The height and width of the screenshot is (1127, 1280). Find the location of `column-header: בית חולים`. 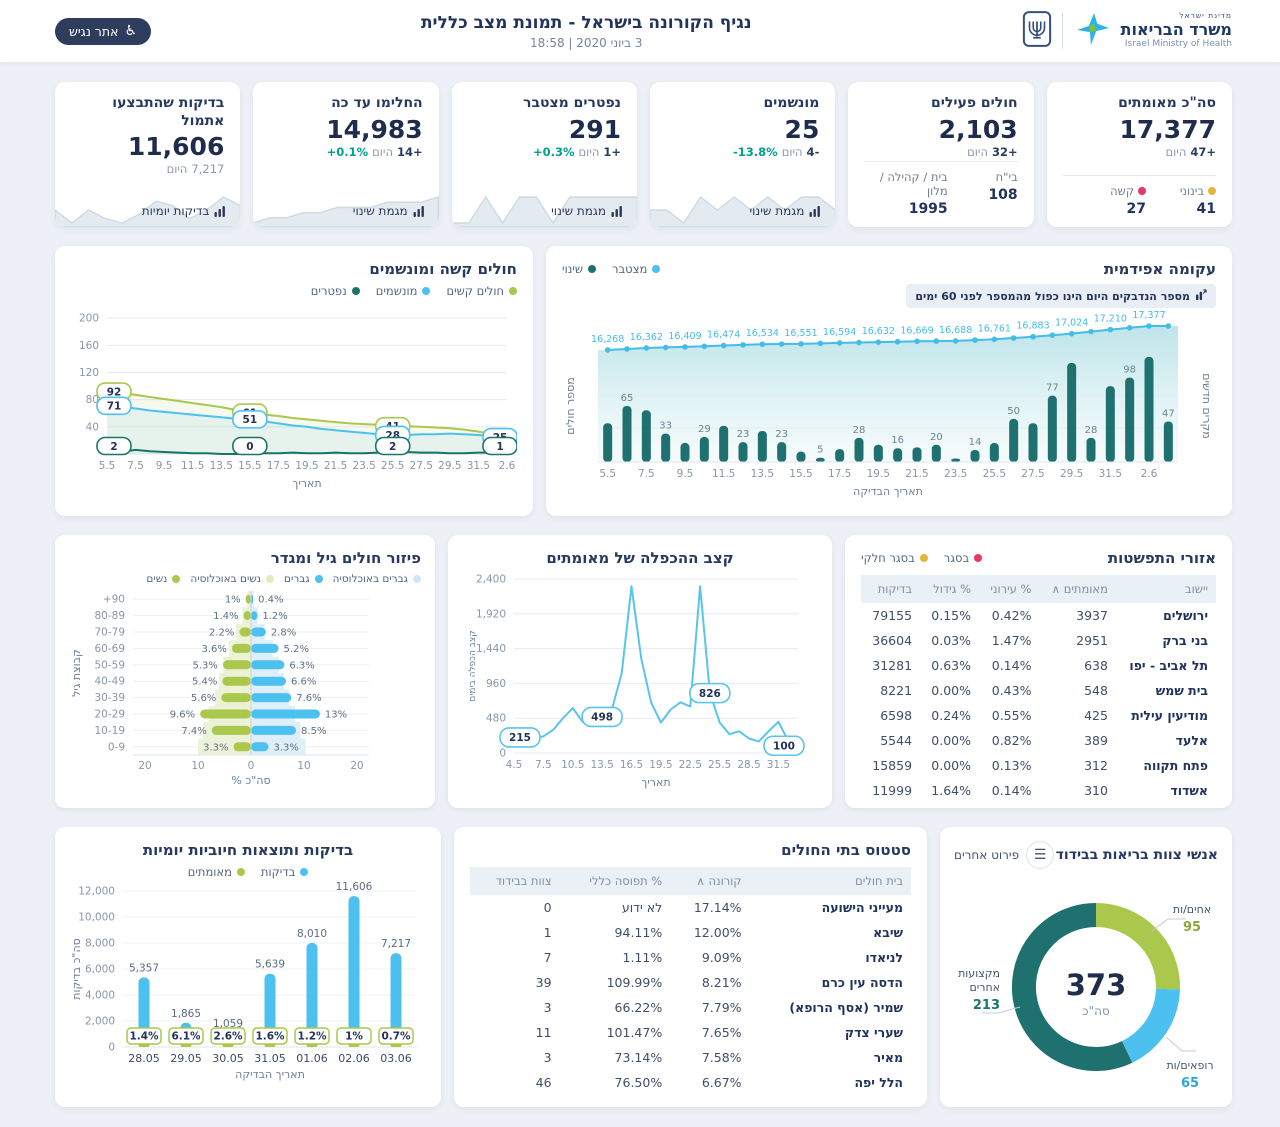

column-header: בית חולים is located at coordinates (879, 881).